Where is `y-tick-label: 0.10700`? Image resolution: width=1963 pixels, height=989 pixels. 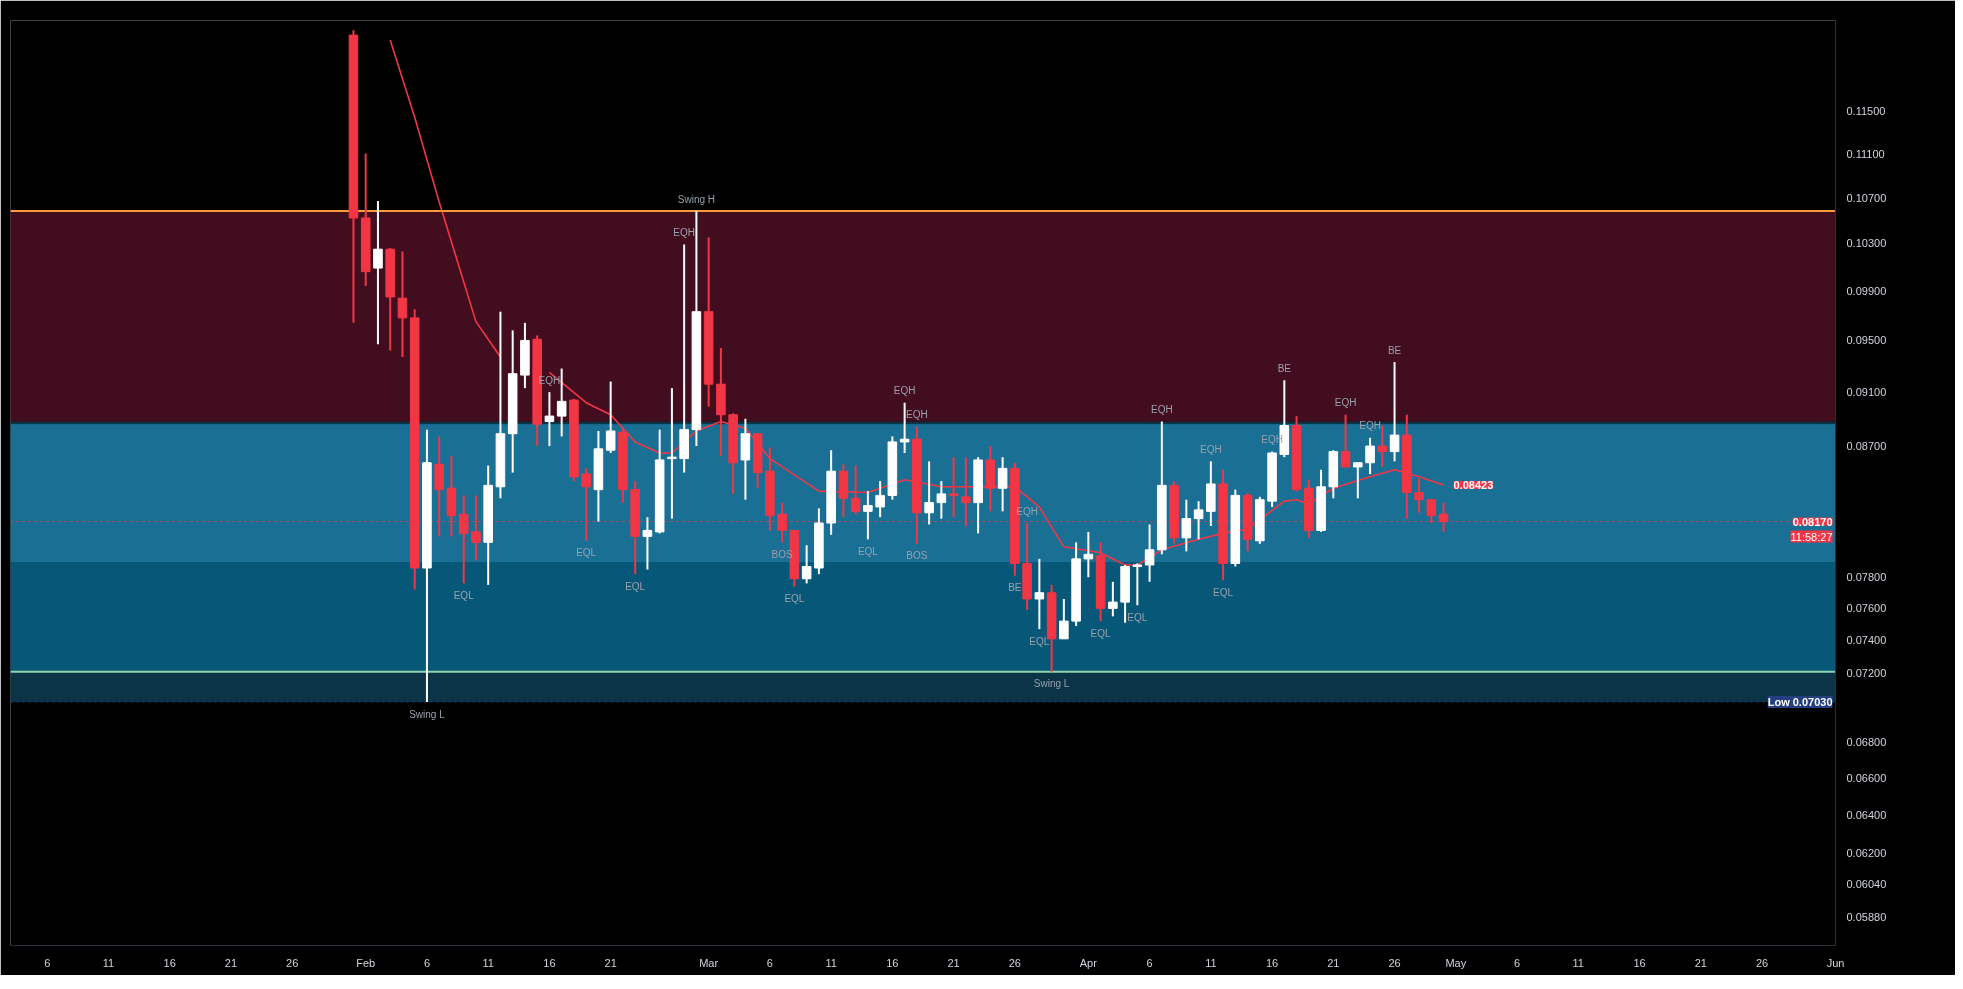 y-tick-label: 0.10700 is located at coordinates (1866, 197).